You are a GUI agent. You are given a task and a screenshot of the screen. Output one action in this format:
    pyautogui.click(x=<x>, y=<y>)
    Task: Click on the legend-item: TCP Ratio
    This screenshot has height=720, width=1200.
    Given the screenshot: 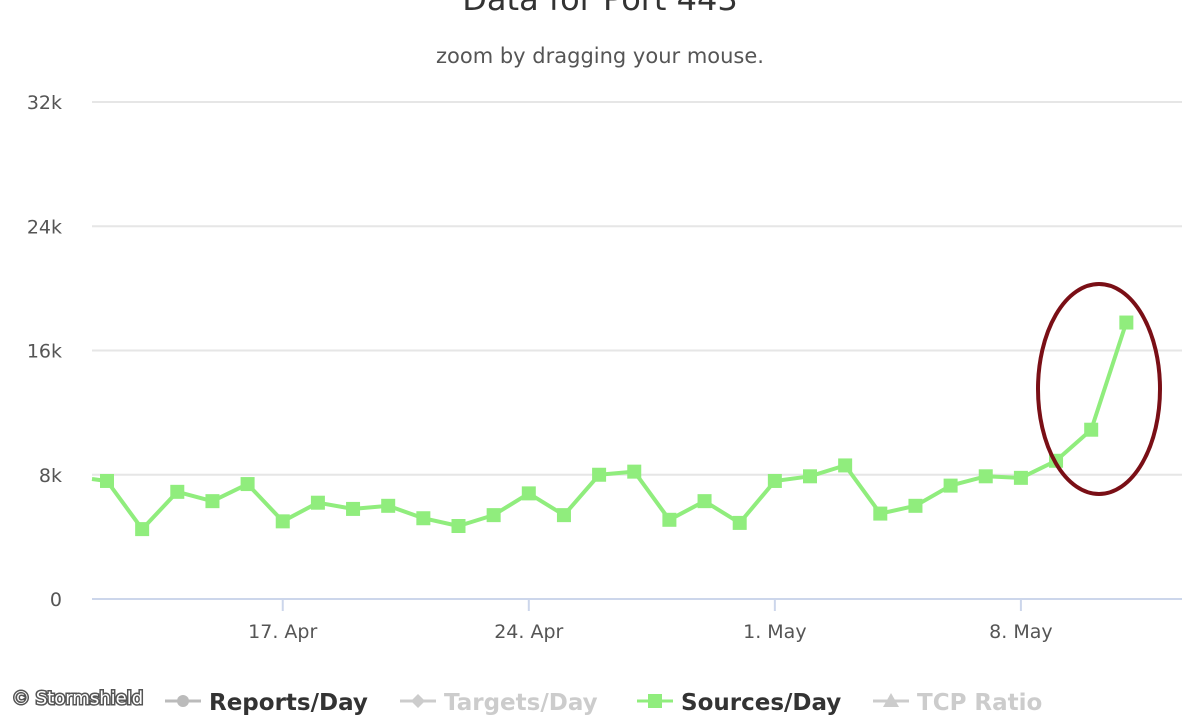 What is the action you would take?
    pyautogui.click(x=957, y=703)
    